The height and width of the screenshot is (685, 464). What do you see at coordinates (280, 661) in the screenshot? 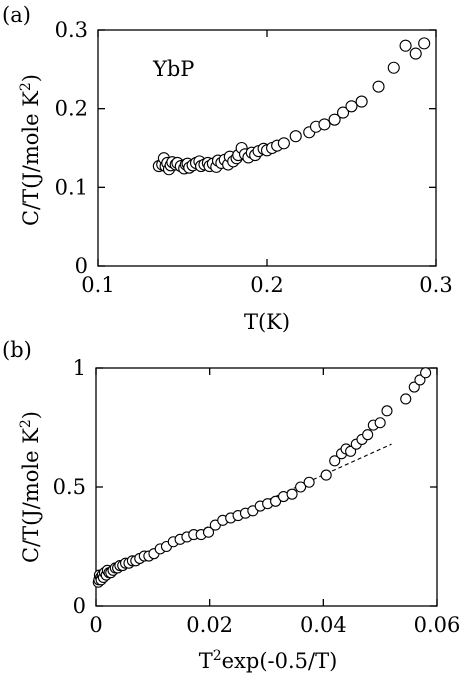
I see `panel-b-x-axis-title-rest: exp(-0.5/T)` at bounding box center [280, 661].